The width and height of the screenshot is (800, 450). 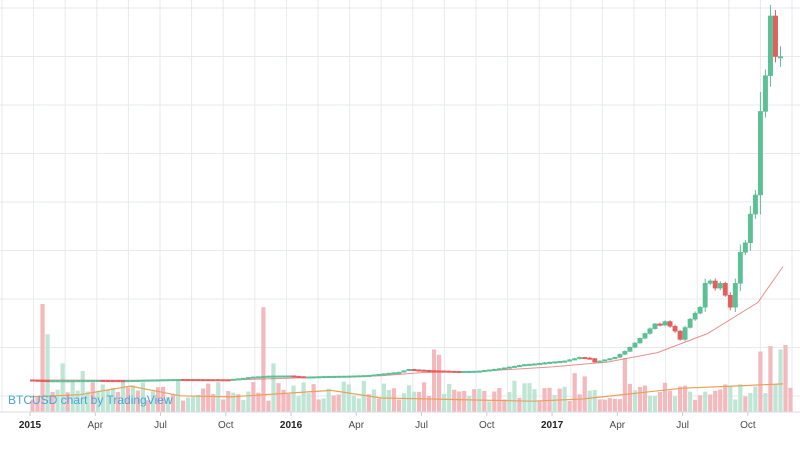 What do you see at coordinates (487, 425) in the screenshot?
I see `x-tick-label: Oct` at bounding box center [487, 425].